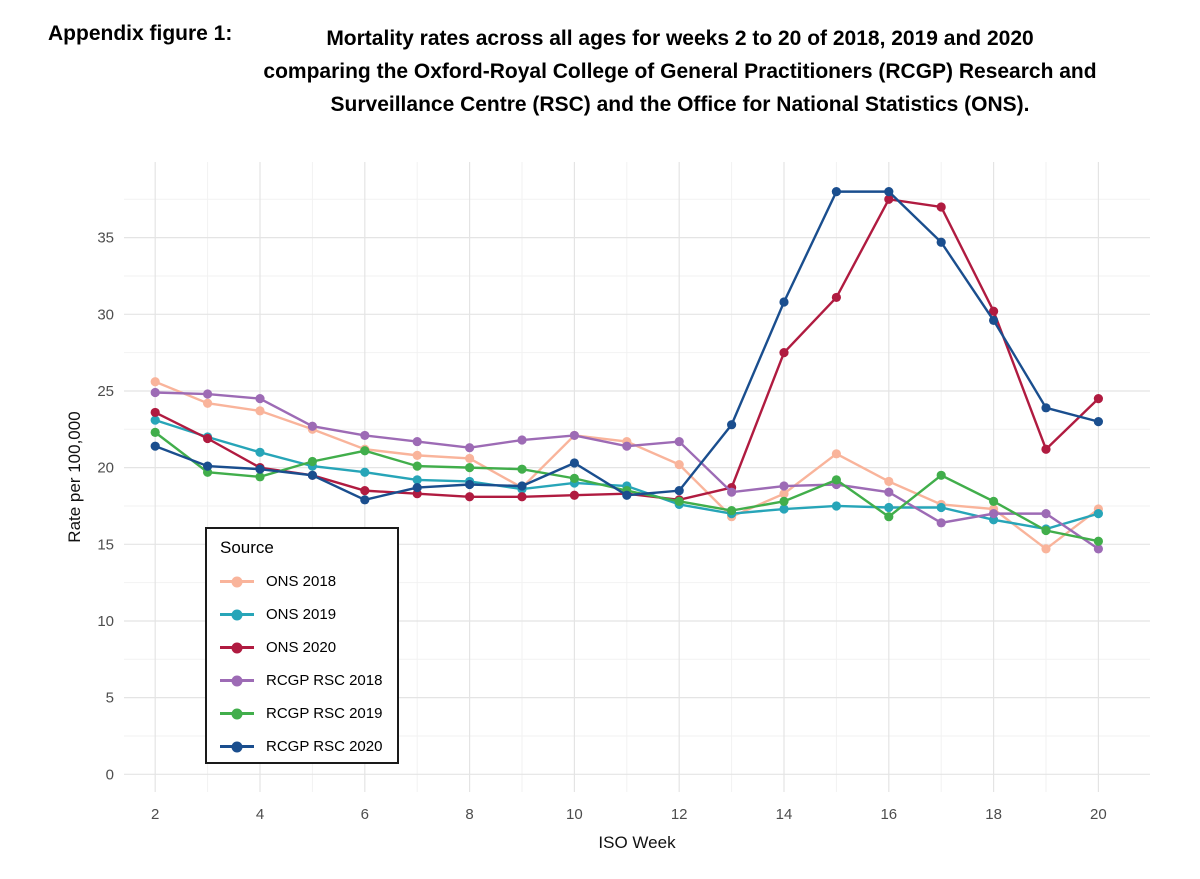 The height and width of the screenshot is (879, 1200). What do you see at coordinates (105, 314) in the screenshot?
I see `y-tick-label: 30` at bounding box center [105, 314].